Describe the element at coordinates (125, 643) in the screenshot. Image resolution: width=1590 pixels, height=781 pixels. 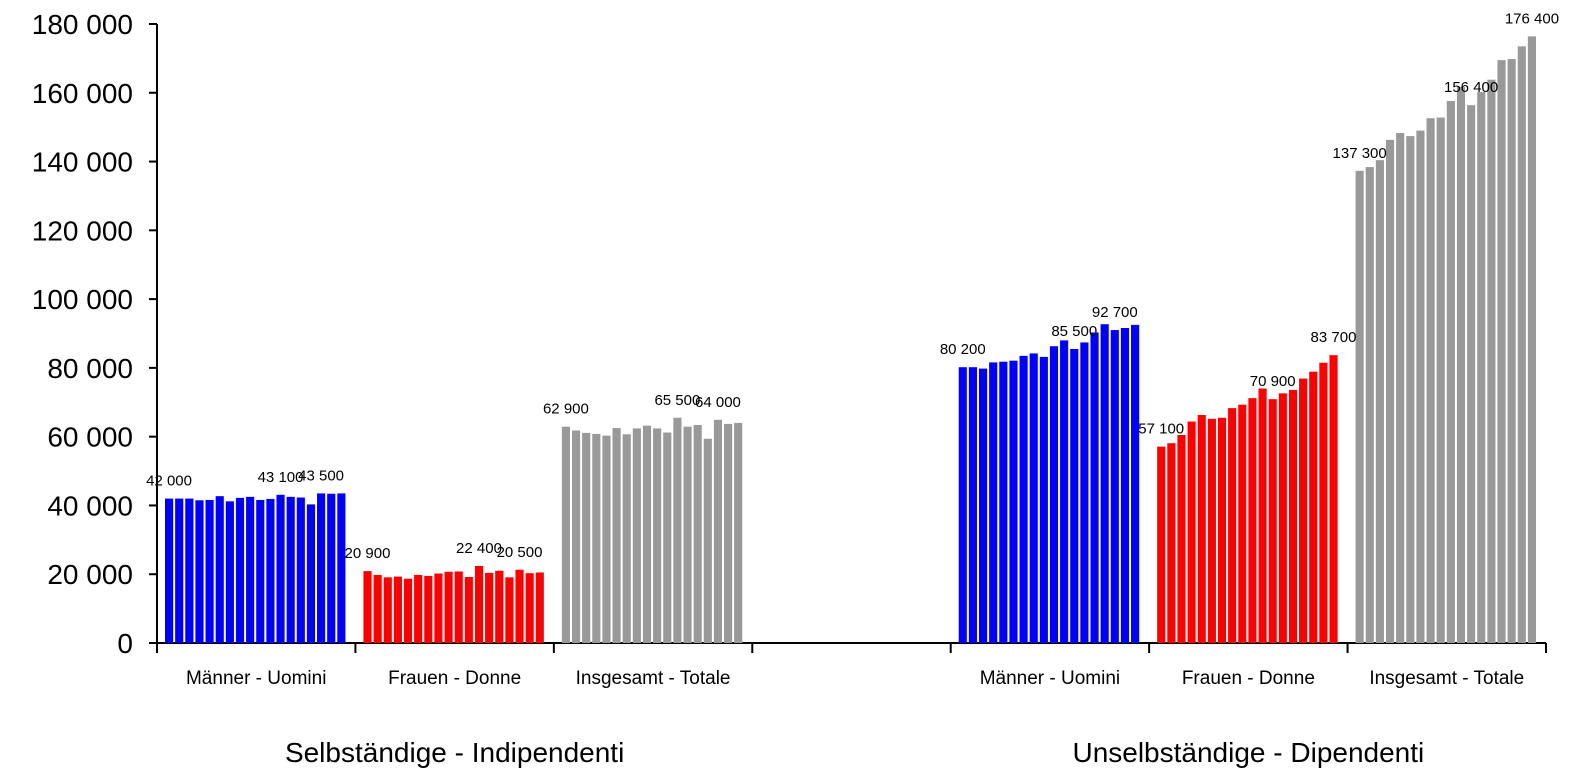
I see `y-tick-label: 0` at that location.